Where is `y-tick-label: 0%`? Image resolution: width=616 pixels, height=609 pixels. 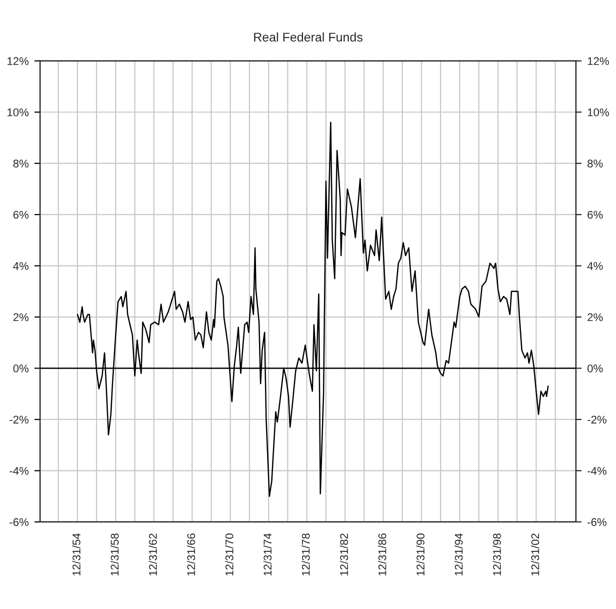 y-tick-label: 0% is located at coordinates (21, 368).